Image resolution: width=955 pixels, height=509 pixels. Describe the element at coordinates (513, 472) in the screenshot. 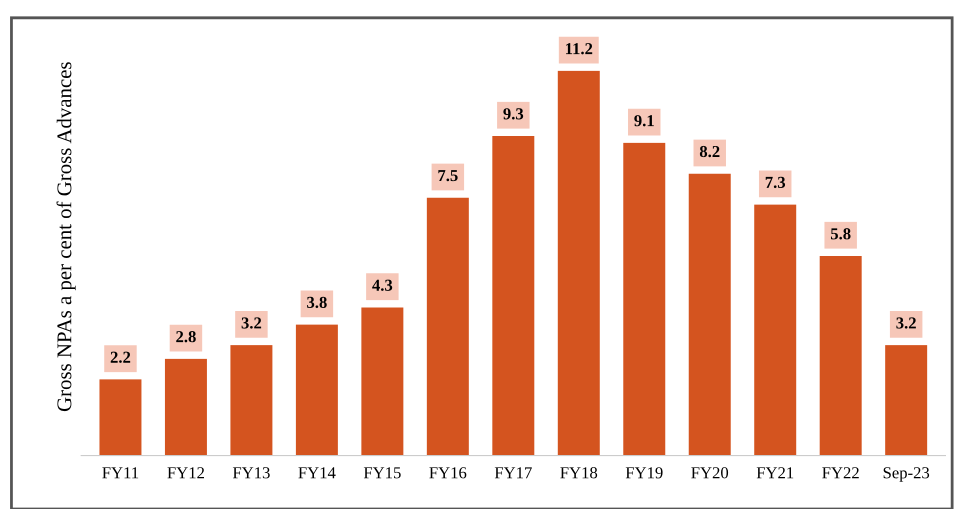

I see `x-tick-label: FY17` at that location.